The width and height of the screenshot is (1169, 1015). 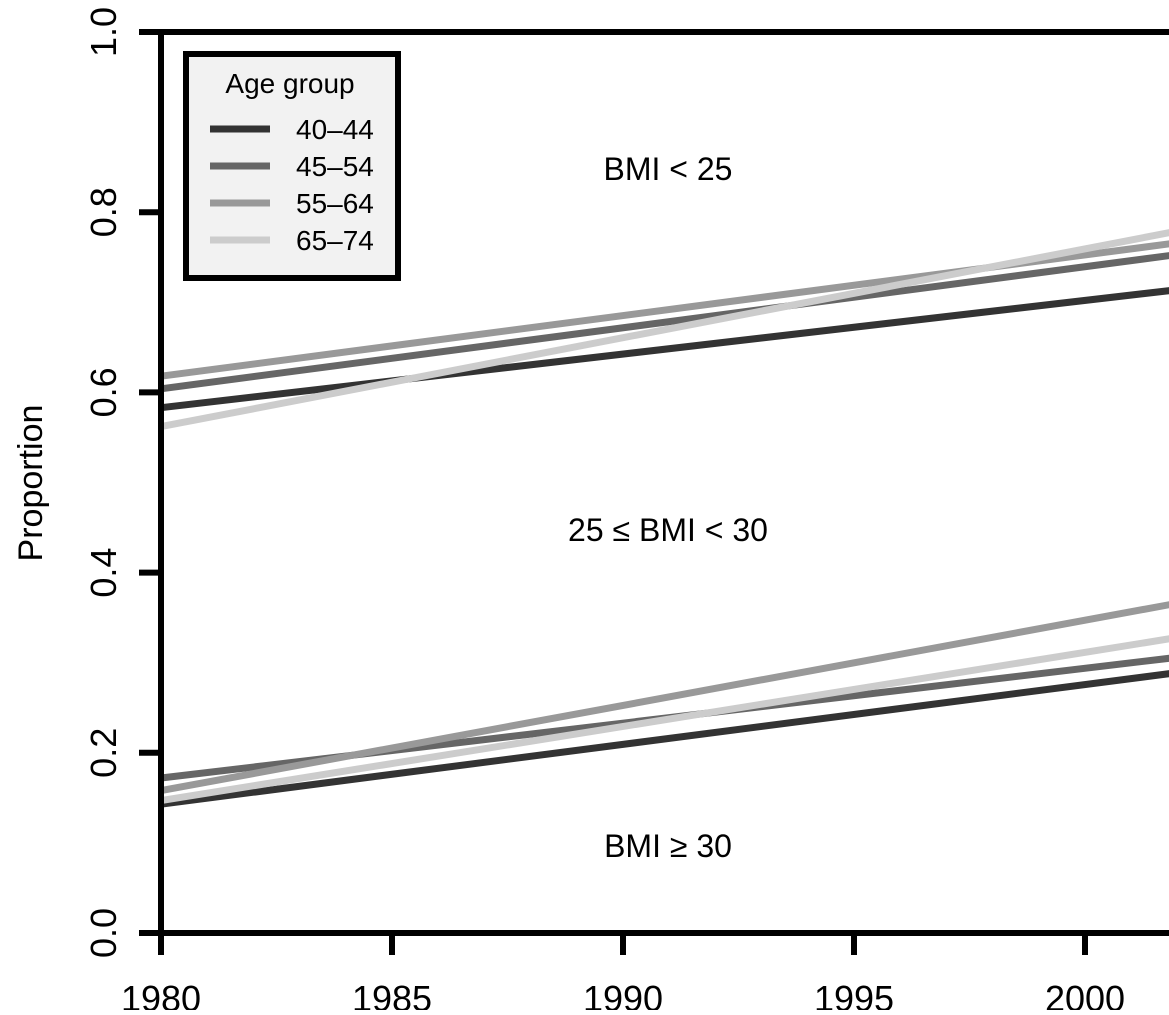 What do you see at coordinates (292, 166) in the screenshot?
I see `legend: Age group 40–44 45–54 55–64 65–74` at bounding box center [292, 166].